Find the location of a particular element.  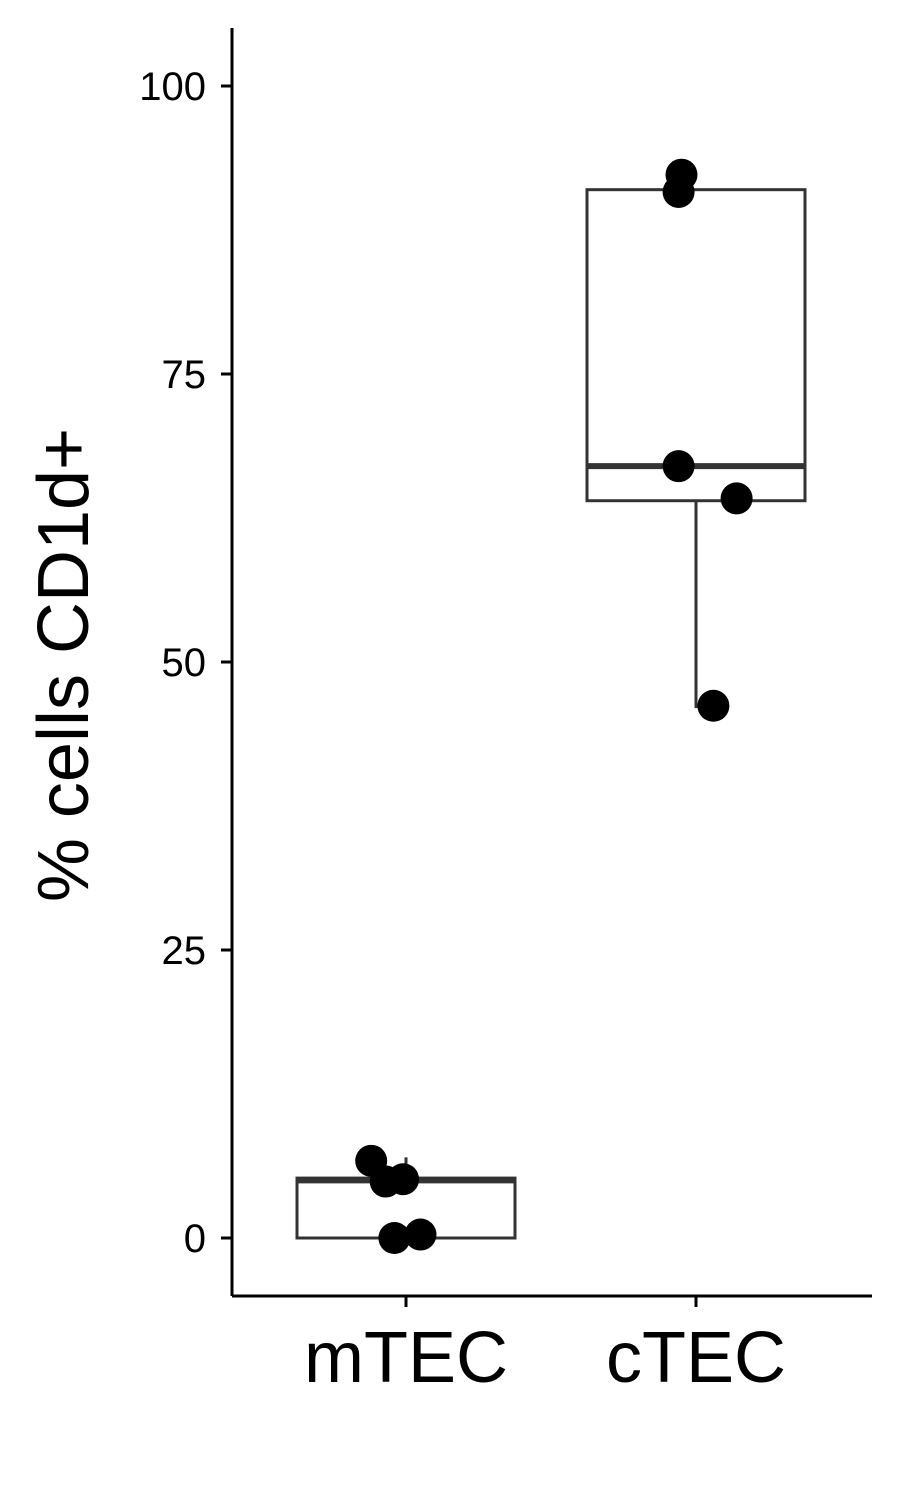

y-ticks: 0 25 50 75 100 is located at coordinates (185, 663).